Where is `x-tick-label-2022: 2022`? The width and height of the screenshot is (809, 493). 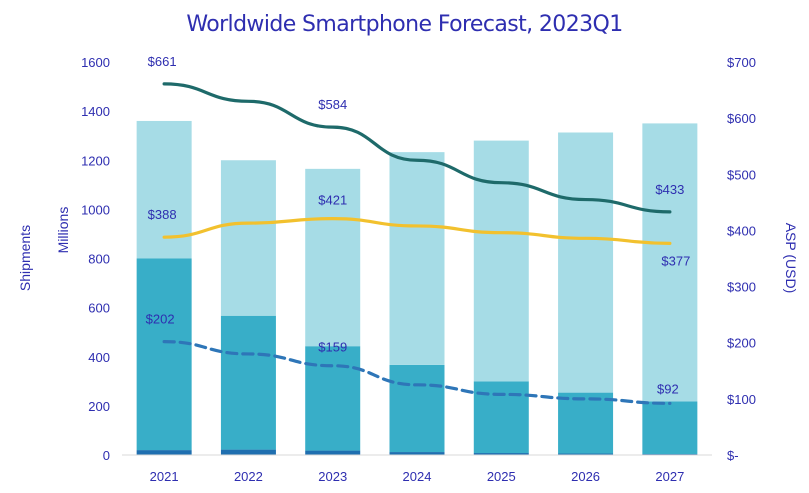
x-tick-label-2022: 2022 is located at coordinates (248, 476).